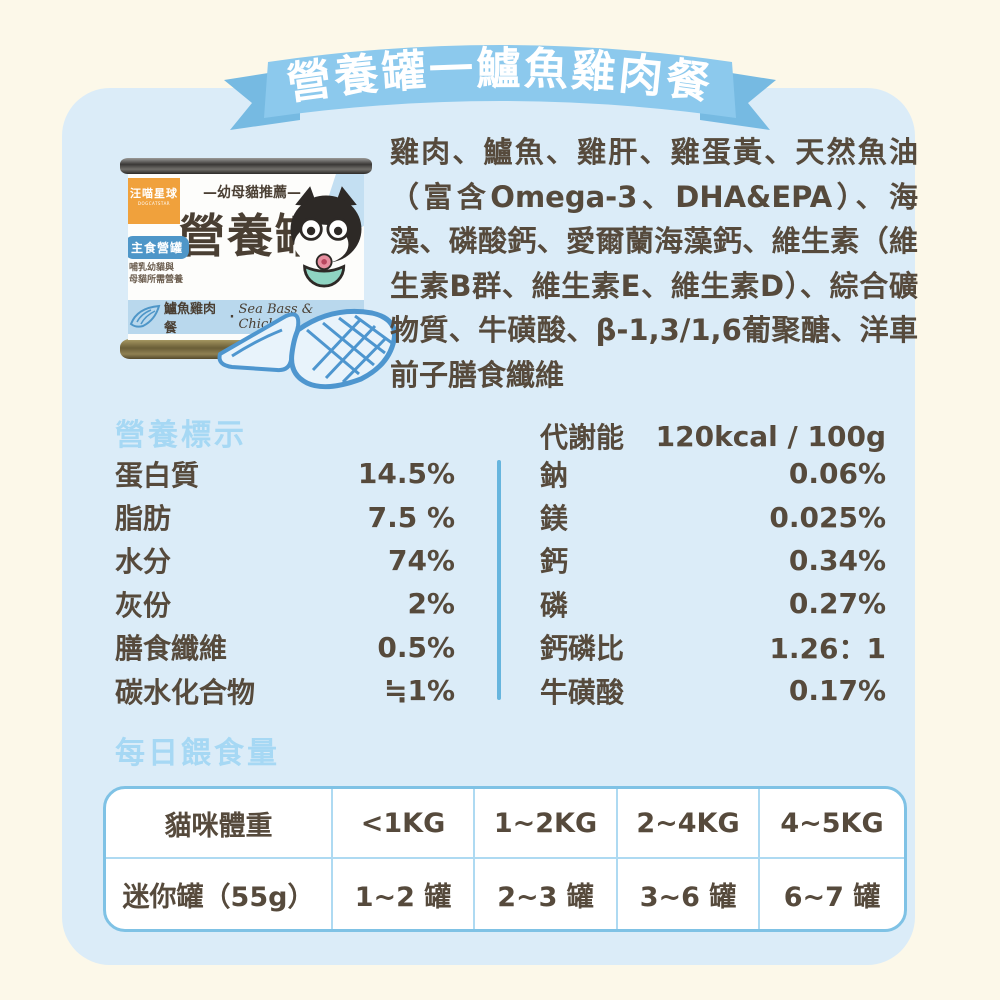 The image size is (1000, 1000). Describe the element at coordinates (713, 690) in the screenshot. I see `nutrition-row: 牛磺酸 0.17%` at that location.